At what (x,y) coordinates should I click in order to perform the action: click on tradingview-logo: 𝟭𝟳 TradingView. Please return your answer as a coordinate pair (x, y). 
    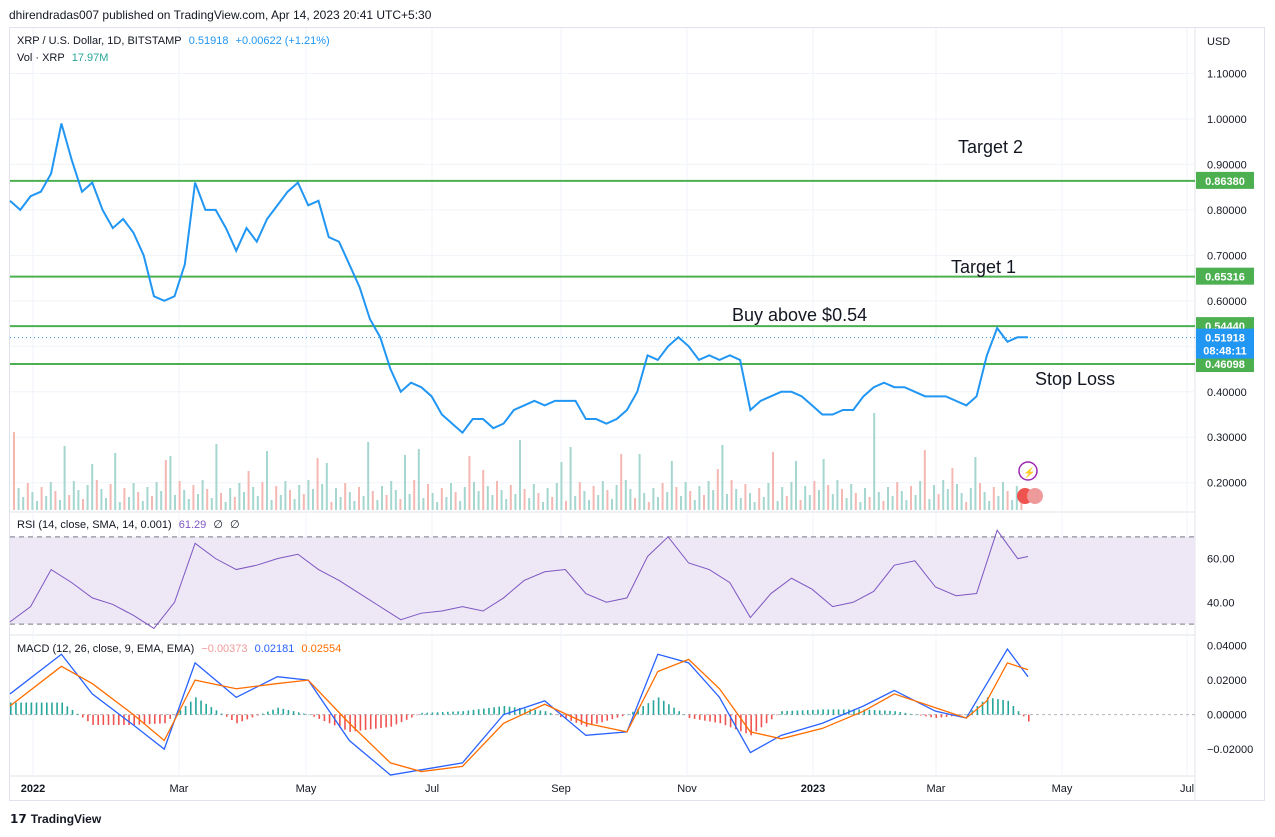
    Looking at the image, I should click on (55, 819).